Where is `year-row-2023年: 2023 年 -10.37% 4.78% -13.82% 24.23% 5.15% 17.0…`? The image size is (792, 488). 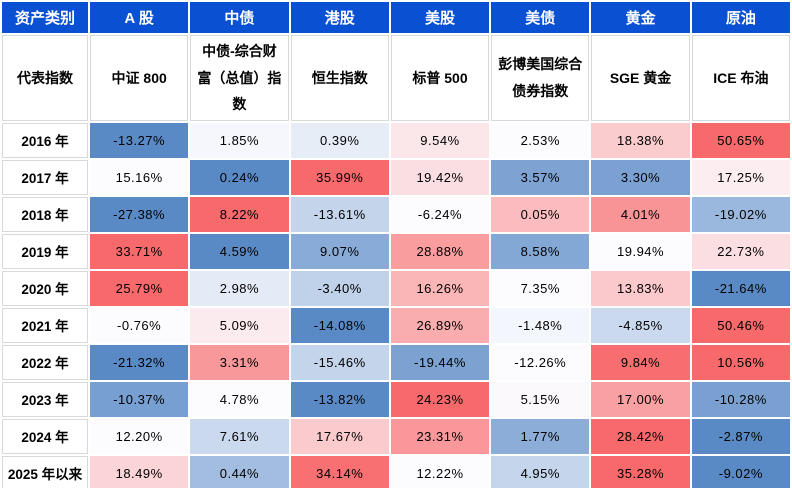 year-row-2023年: 2023 年 -10.37% 4.78% -13.82% 24.23% 5.15% 17.0… is located at coordinates (396, 399).